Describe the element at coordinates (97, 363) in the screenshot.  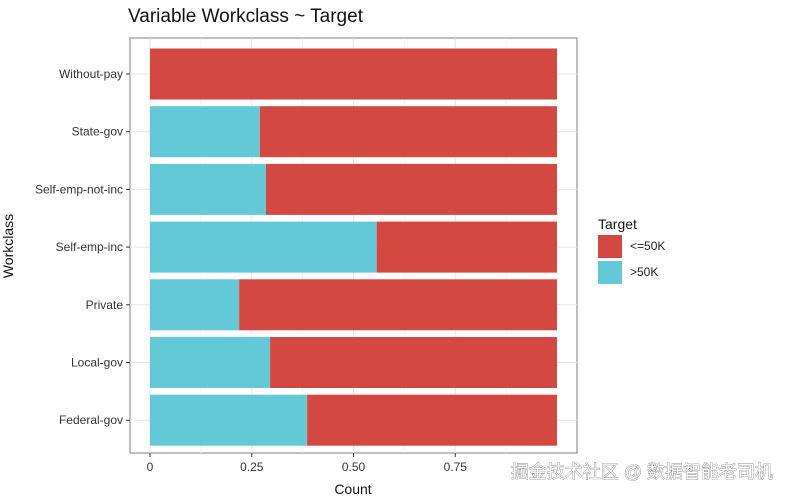
I see `y-tick-label: Local-gov` at that location.